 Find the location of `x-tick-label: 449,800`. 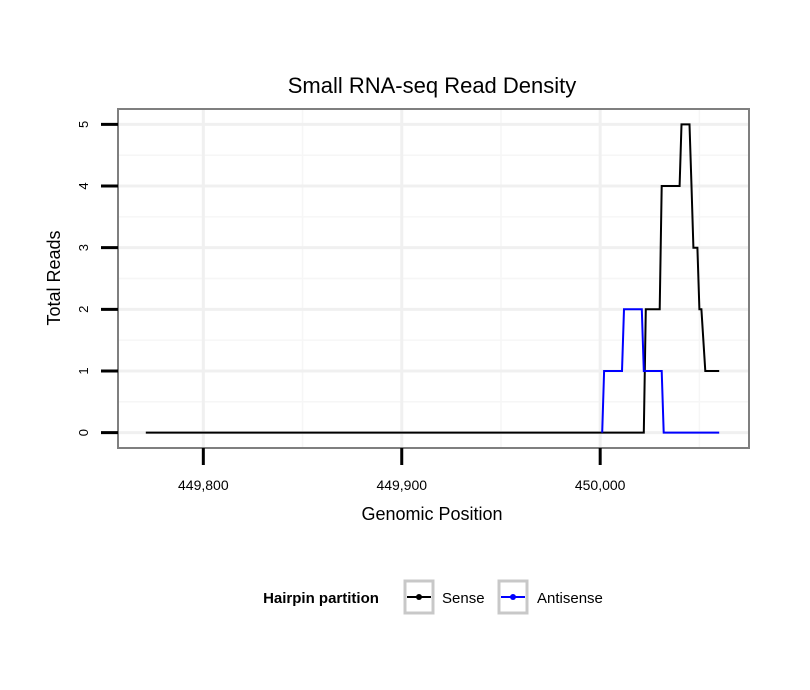

x-tick-label: 449,800 is located at coordinates (203, 485).